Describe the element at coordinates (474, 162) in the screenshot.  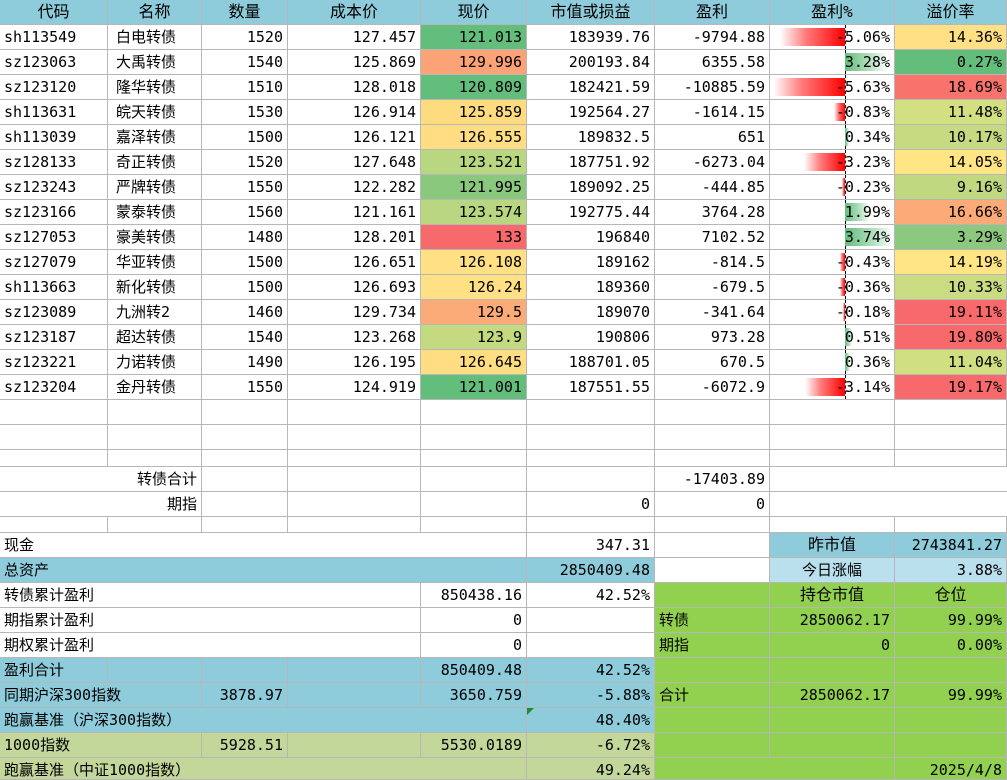
I see `cell-price: 123.521` at that location.